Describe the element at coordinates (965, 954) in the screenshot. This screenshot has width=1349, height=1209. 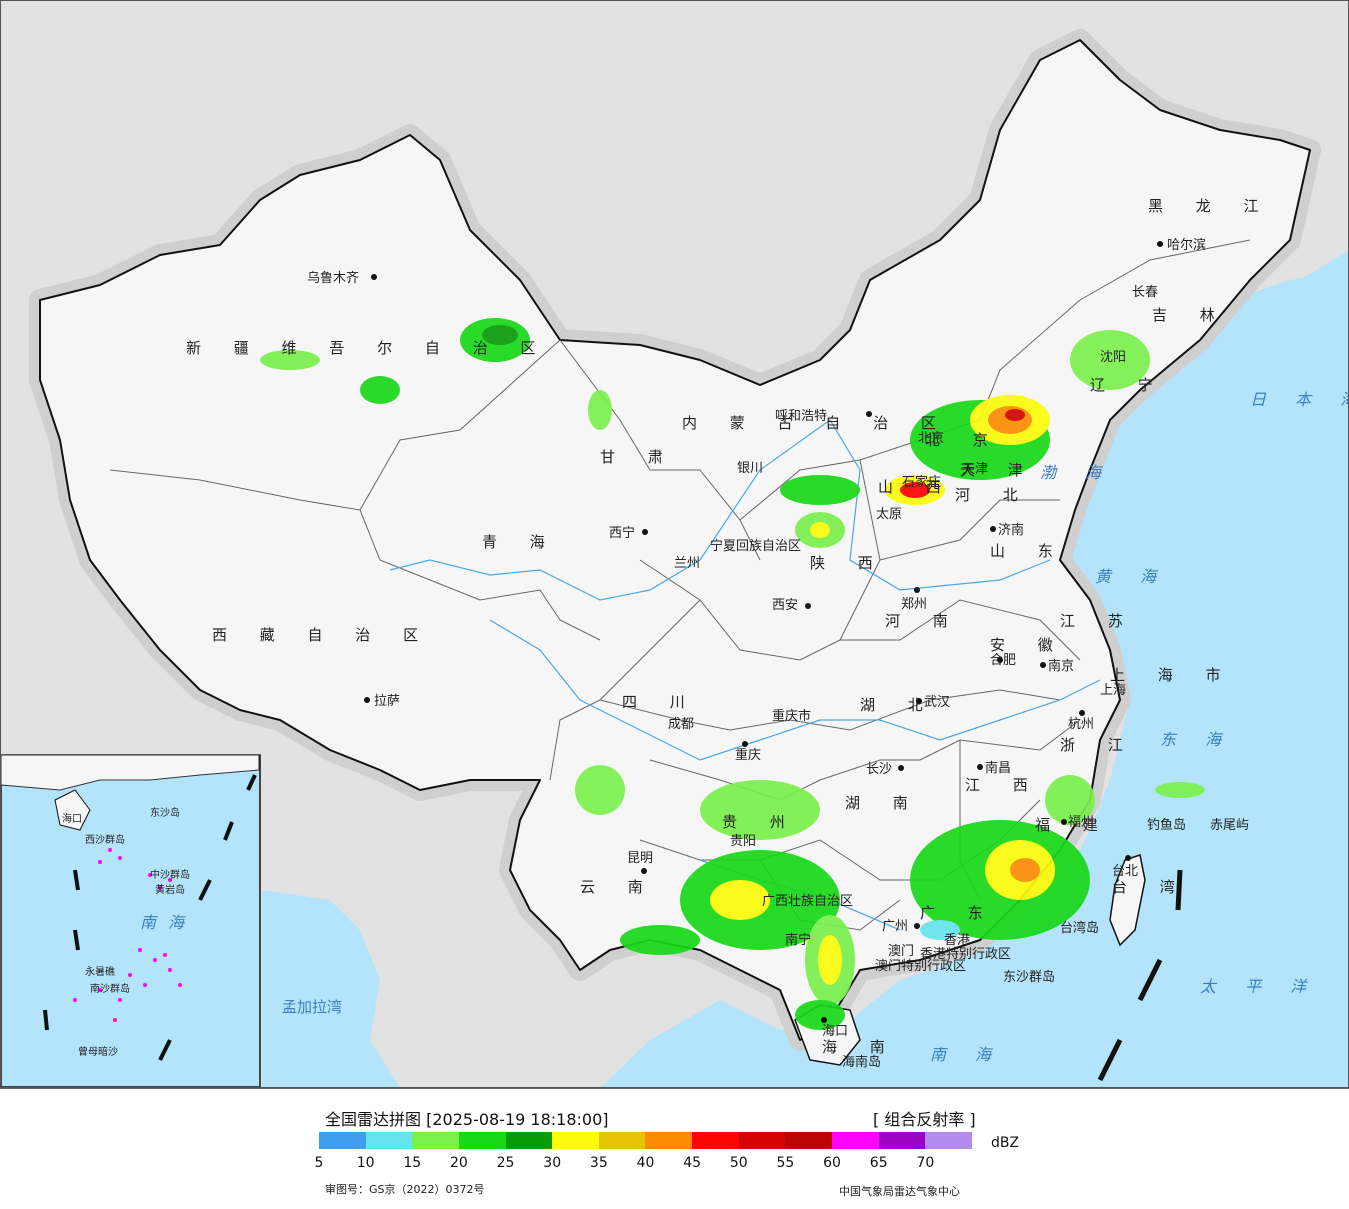
I see `label-hk-sar: 香港特别行政区` at that location.